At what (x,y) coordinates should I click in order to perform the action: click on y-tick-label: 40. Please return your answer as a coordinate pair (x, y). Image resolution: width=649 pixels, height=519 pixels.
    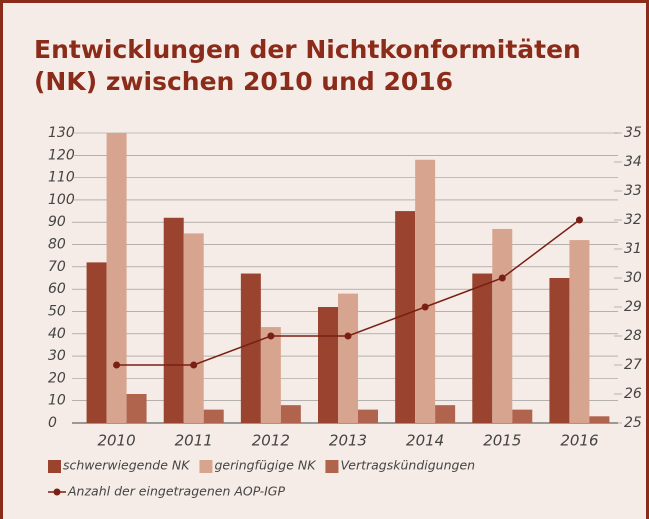
    Looking at the image, I should click on (57, 334).